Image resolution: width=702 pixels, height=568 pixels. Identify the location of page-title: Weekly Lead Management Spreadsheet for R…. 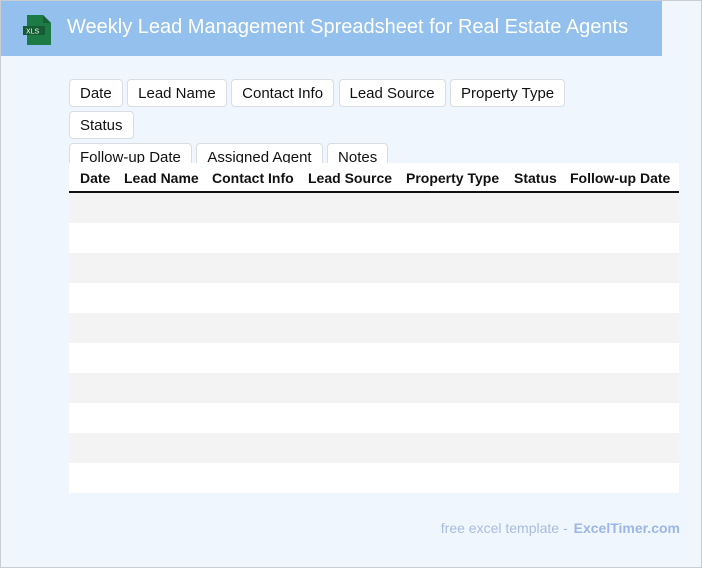
(348, 27).